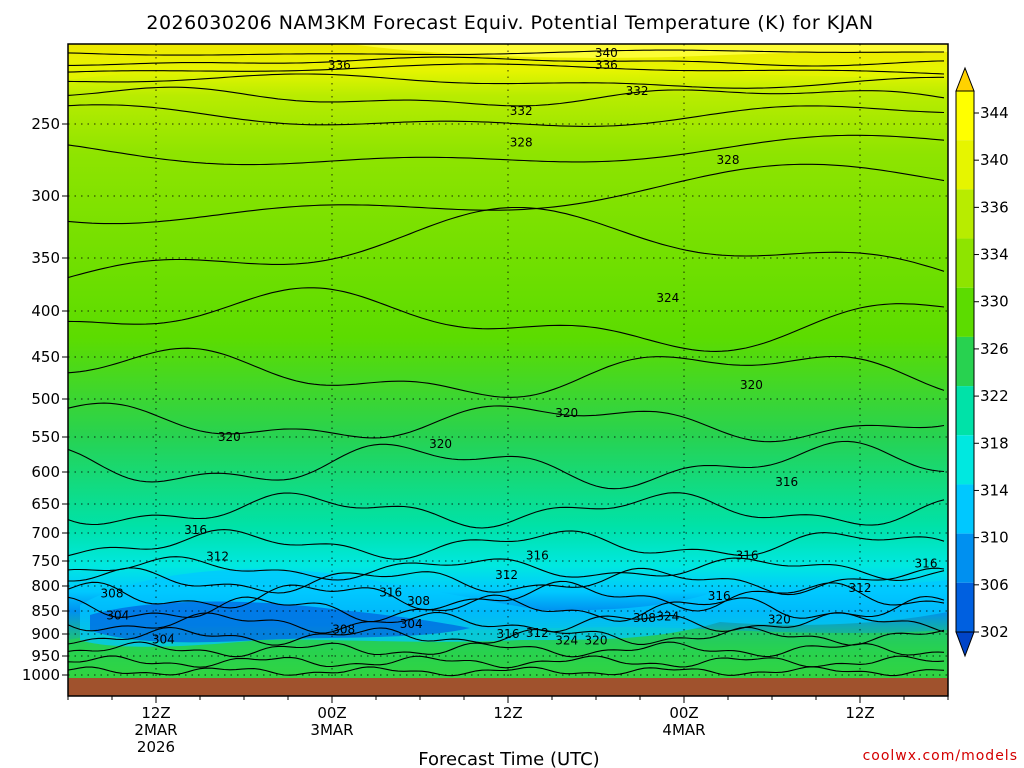  What do you see at coordinates (45, 357) in the screenshot?
I see `y-tick-label-450: 450` at bounding box center [45, 357].